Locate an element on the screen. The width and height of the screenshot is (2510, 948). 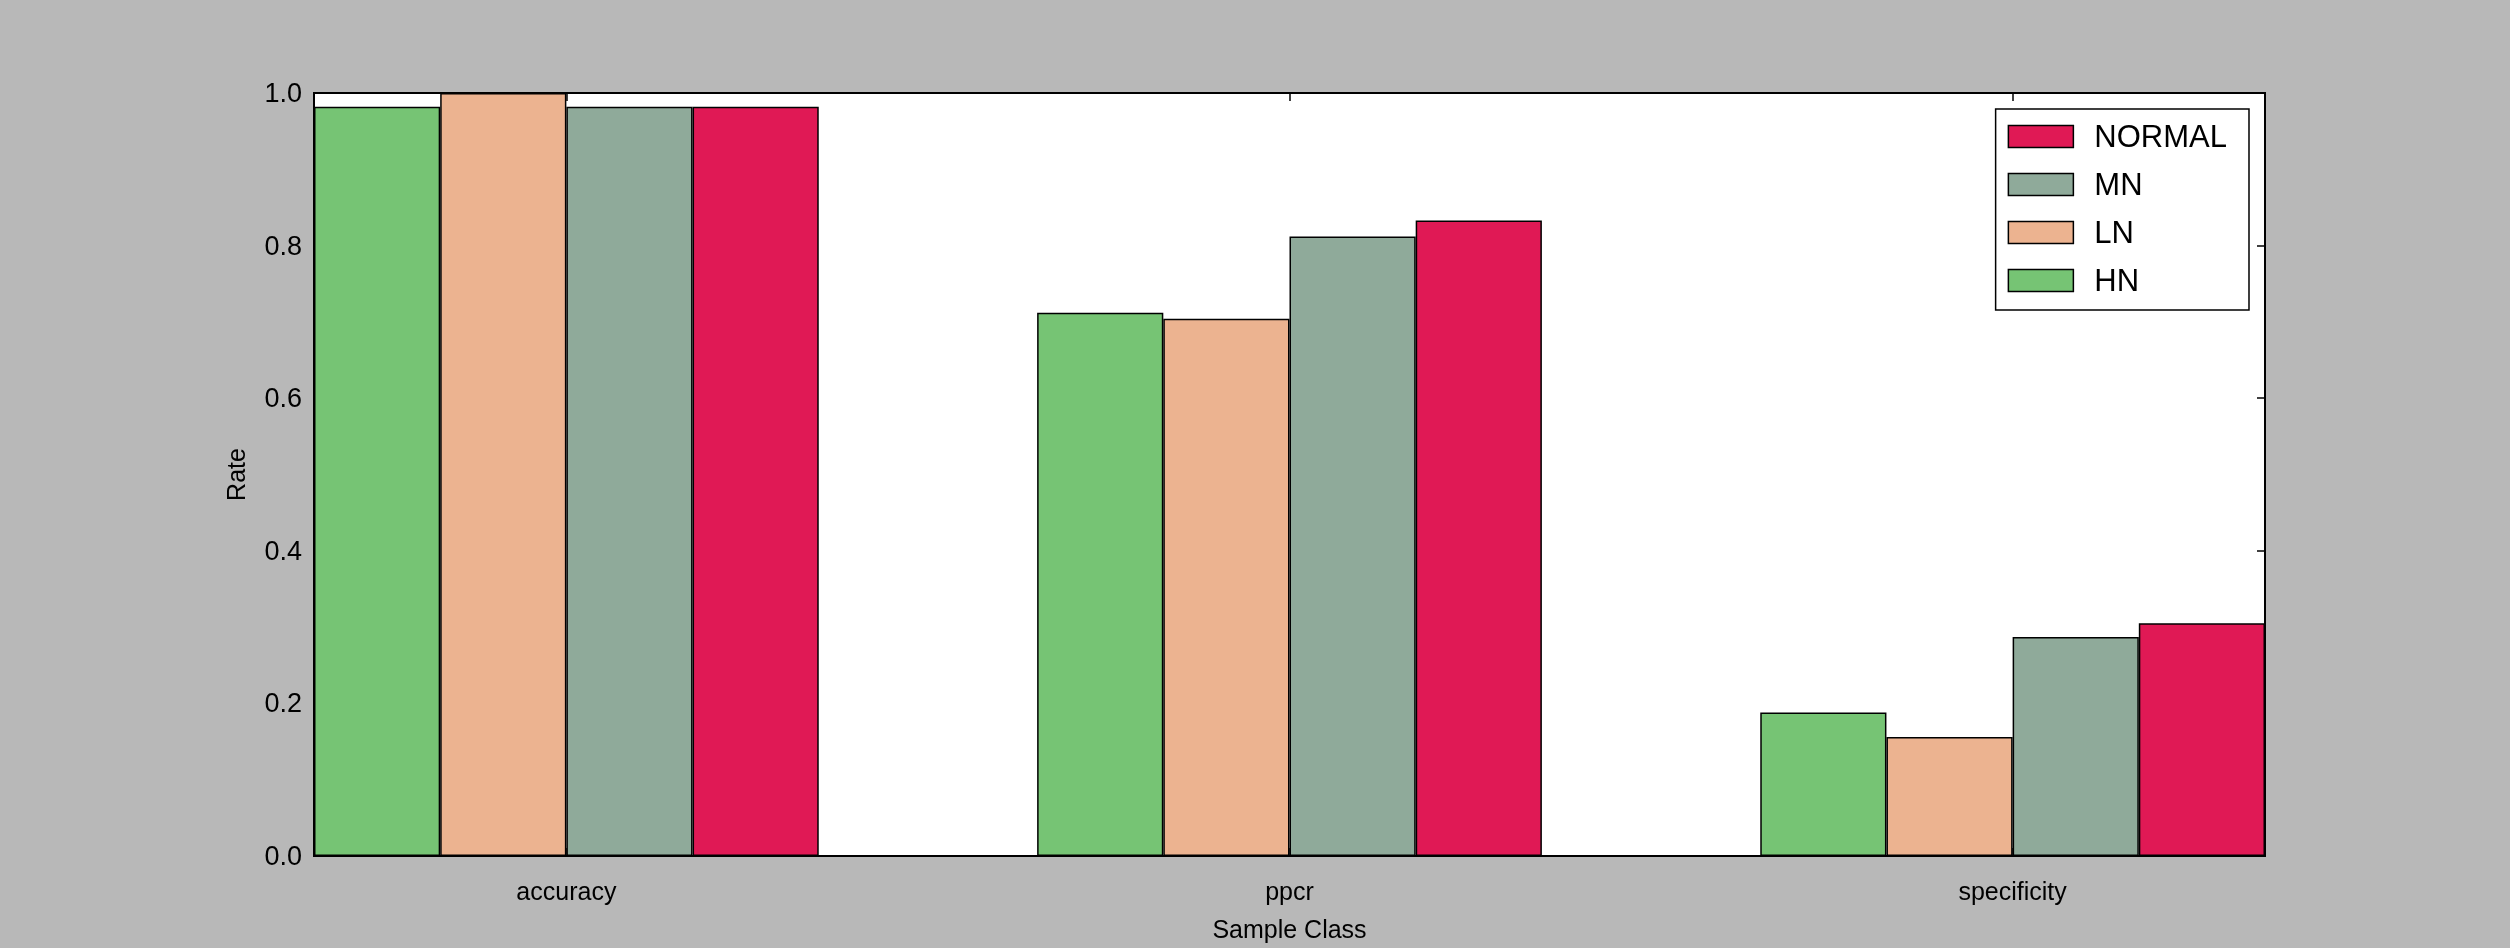
y-tick-label: 0.0 is located at coordinates (283, 856).